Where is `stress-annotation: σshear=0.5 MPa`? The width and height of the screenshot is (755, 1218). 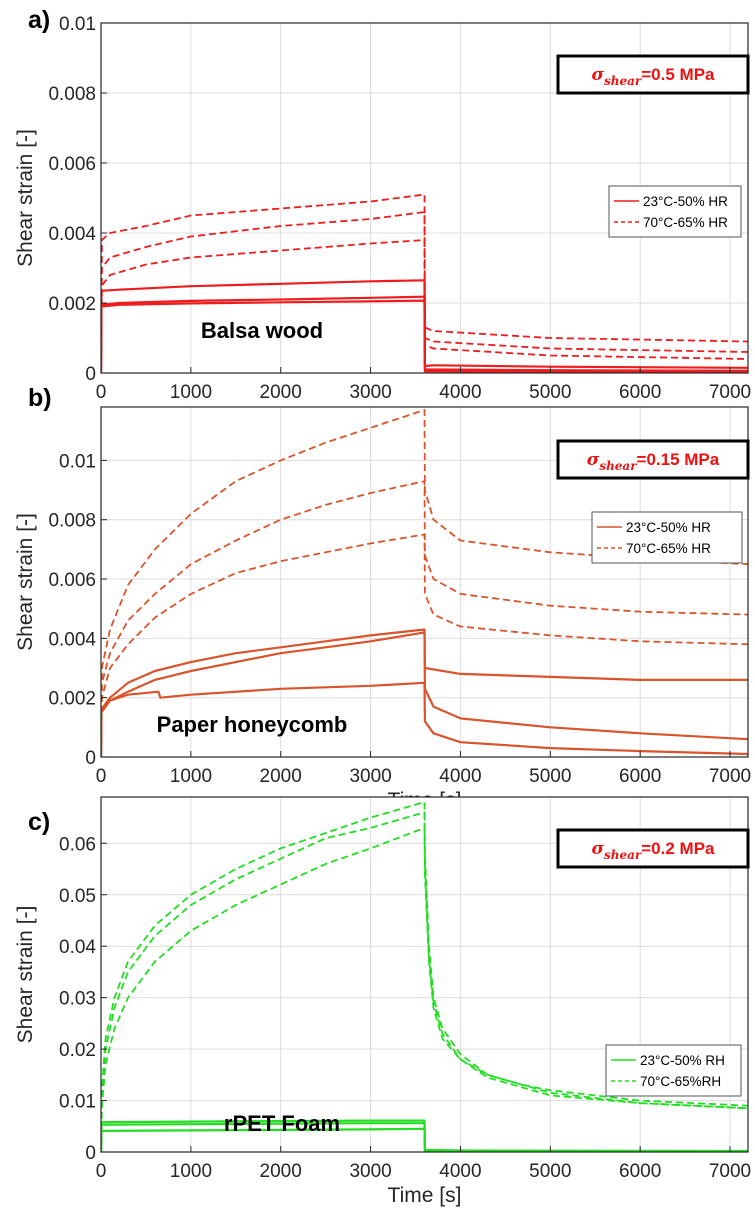
stress-annotation: σshear=0.5 MPa is located at coordinates (653, 76).